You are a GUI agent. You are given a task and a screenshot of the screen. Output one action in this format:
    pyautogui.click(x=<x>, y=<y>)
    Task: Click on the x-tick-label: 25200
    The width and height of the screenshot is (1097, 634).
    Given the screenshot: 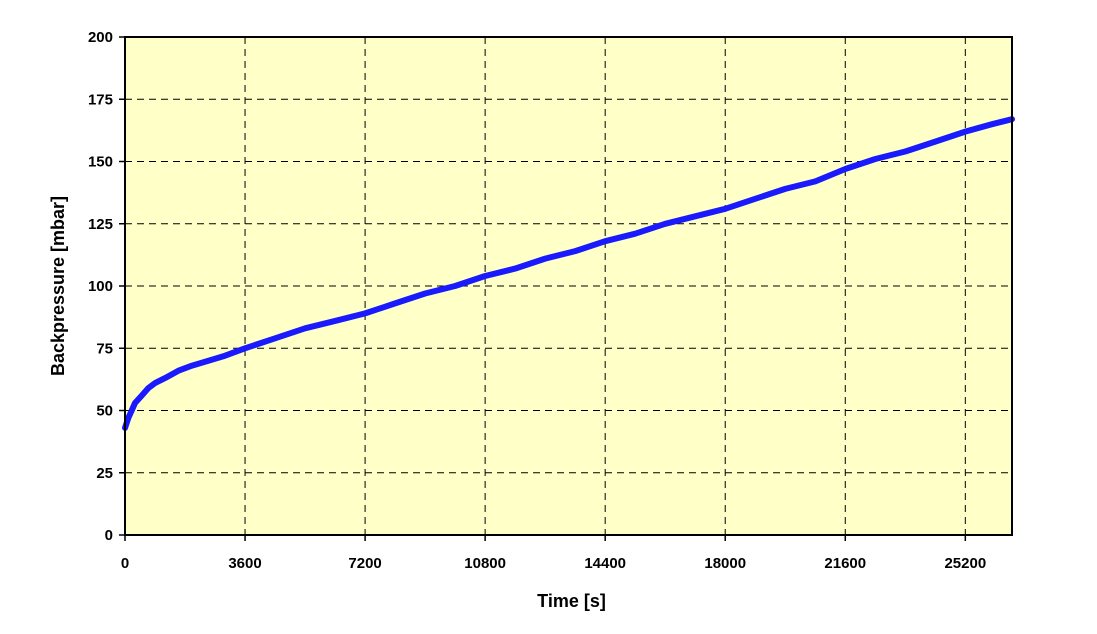 What is the action you would take?
    pyautogui.click(x=965, y=563)
    